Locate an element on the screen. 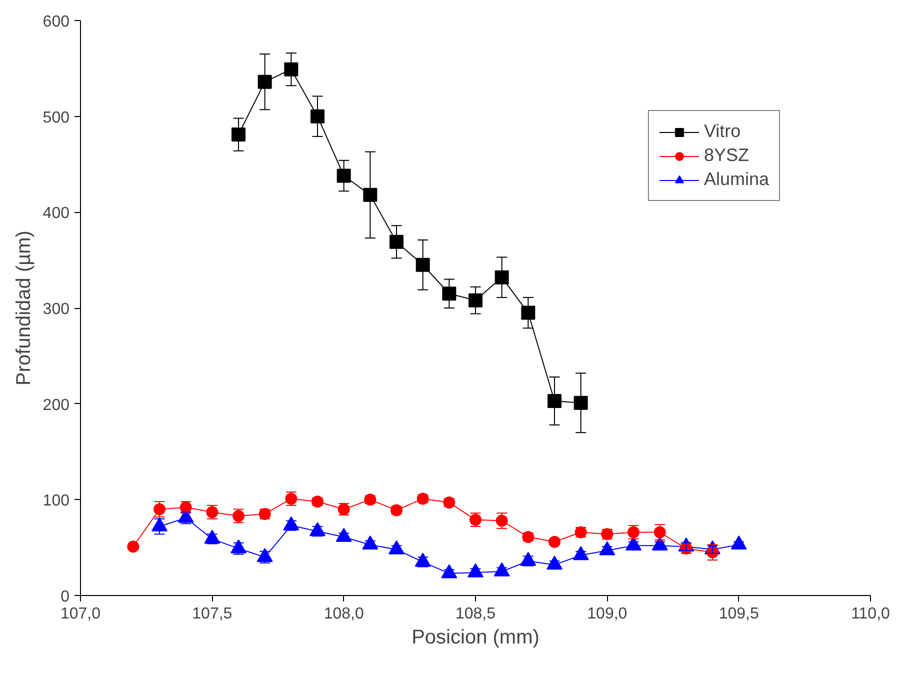 The image size is (922, 675). x-tick-label: 109,5 is located at coordinates (738, 614).